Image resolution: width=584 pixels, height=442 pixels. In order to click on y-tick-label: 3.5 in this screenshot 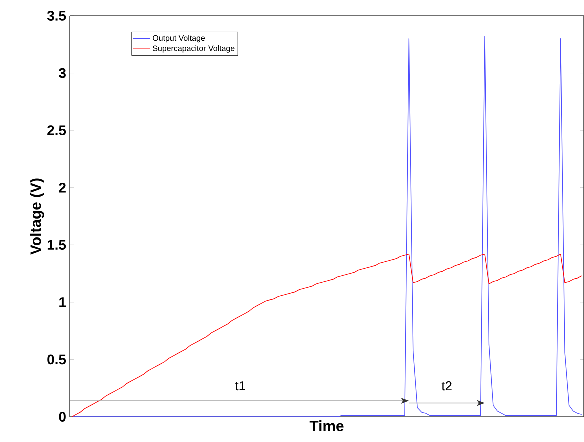, I will do `click(56, 16)`.